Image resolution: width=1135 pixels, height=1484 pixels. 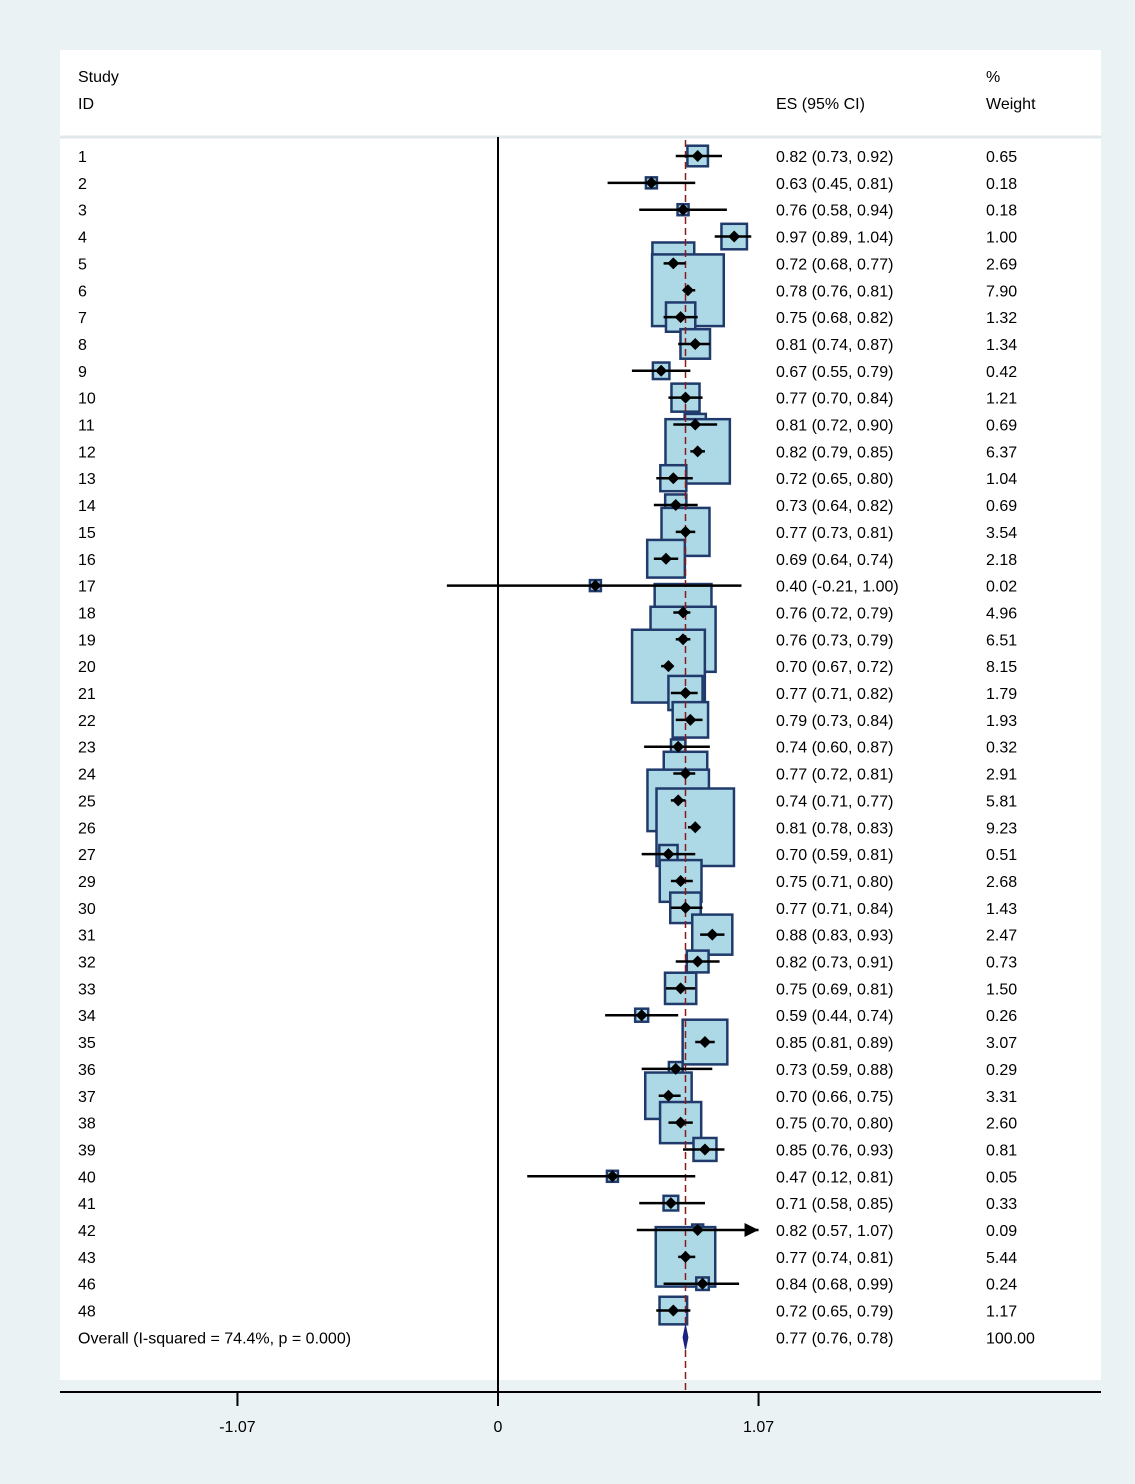 I want to click on study-id: 2, so click(x=82, y=184).